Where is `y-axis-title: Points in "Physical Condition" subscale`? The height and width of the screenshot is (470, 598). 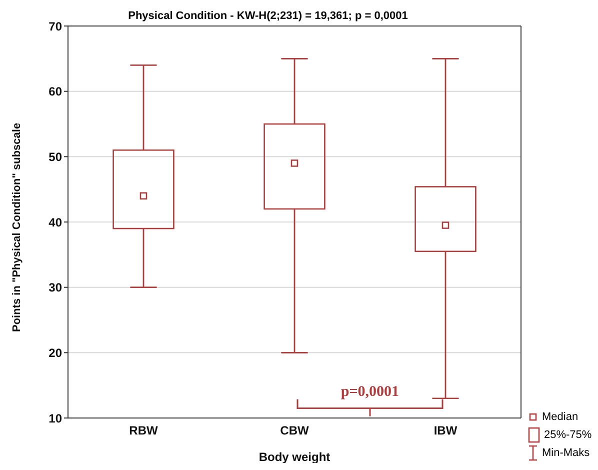 y-axis-title: Points in "Physical Condition" subscale is located at coordinates (16, 227).